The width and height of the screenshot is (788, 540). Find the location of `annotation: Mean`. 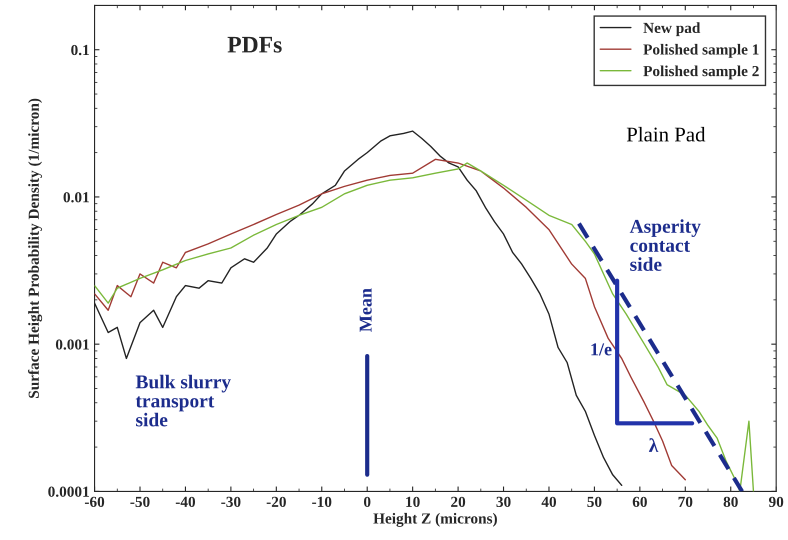

annotation: Mean is located at coordinates (366, 310).